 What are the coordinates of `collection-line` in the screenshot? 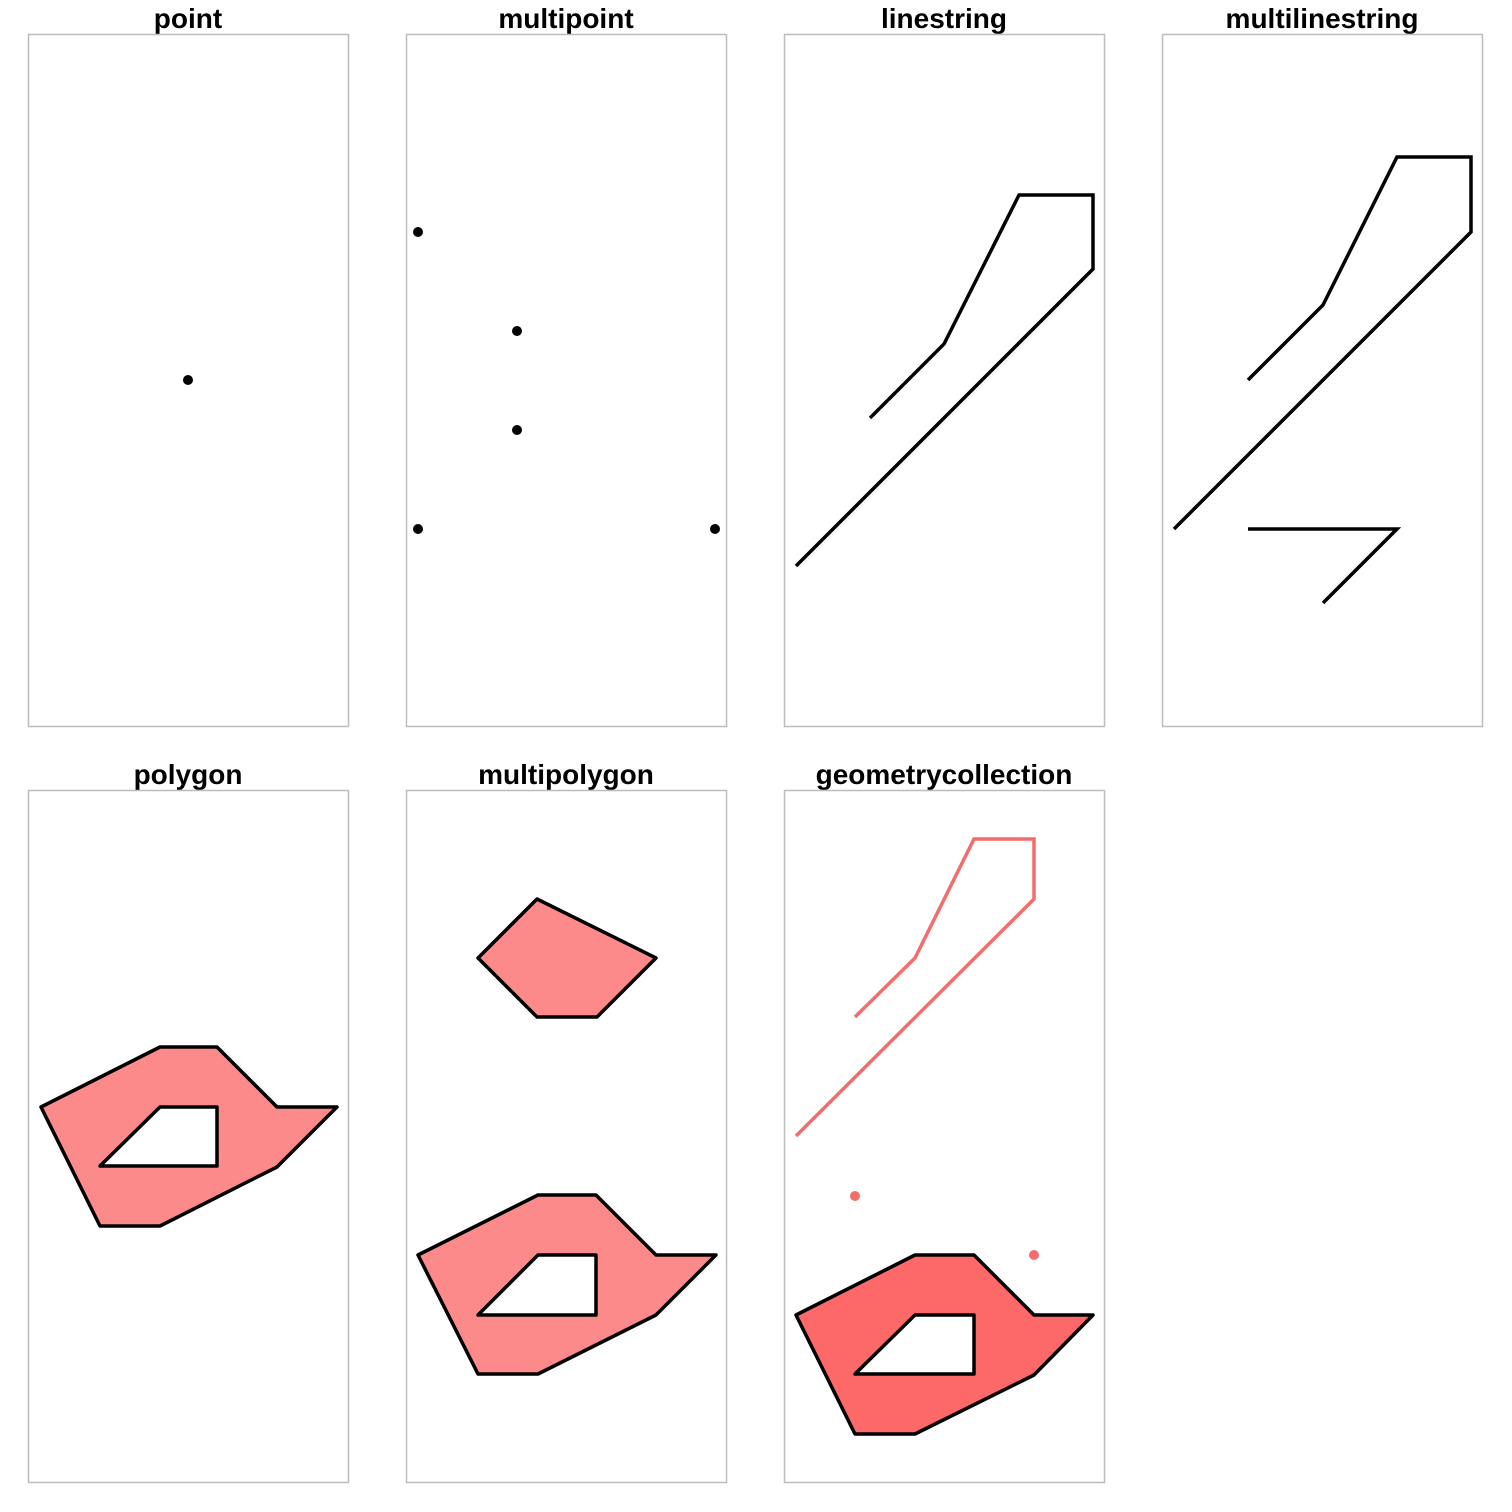 It's located at (915, 987).